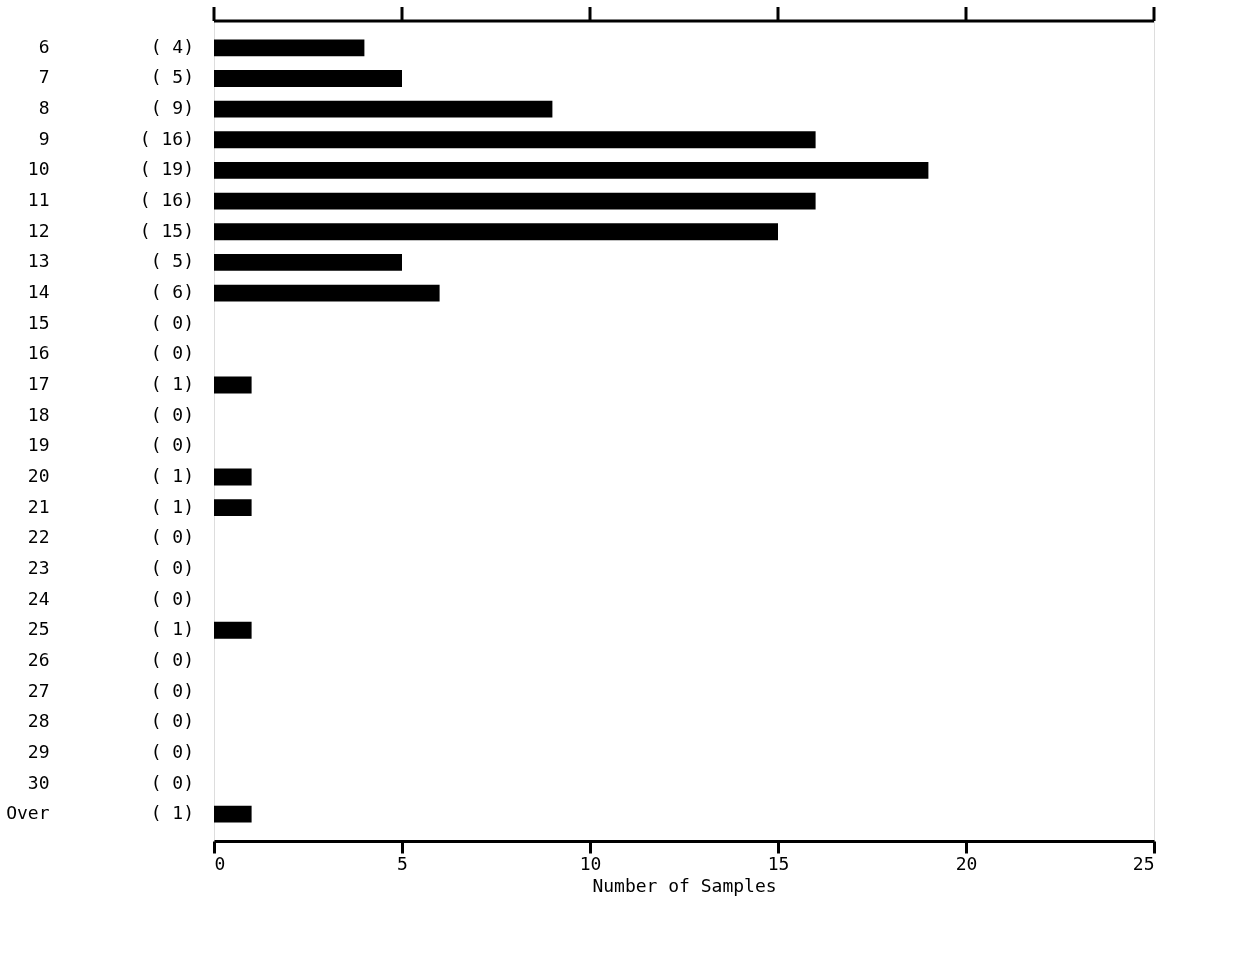  I want to click on data-label: ( 9), so click(172, 108).